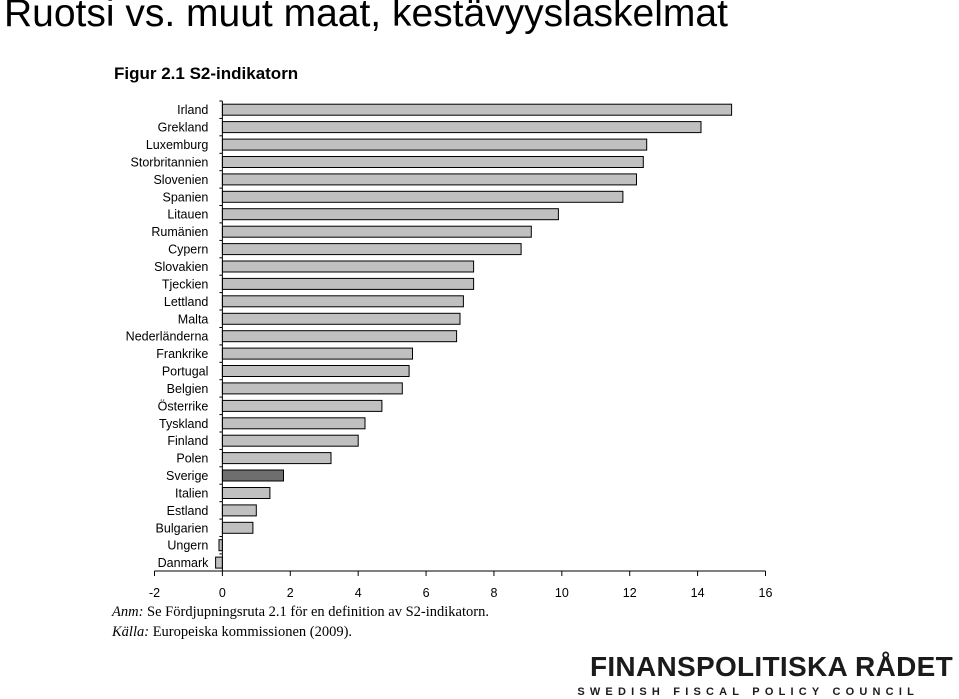 Image resolution: width=959 pixels, height=699 pixels. Describe the element at coordinates (154, 593) in the screenshot. I see `x-tick-label-0: -2` at that location.